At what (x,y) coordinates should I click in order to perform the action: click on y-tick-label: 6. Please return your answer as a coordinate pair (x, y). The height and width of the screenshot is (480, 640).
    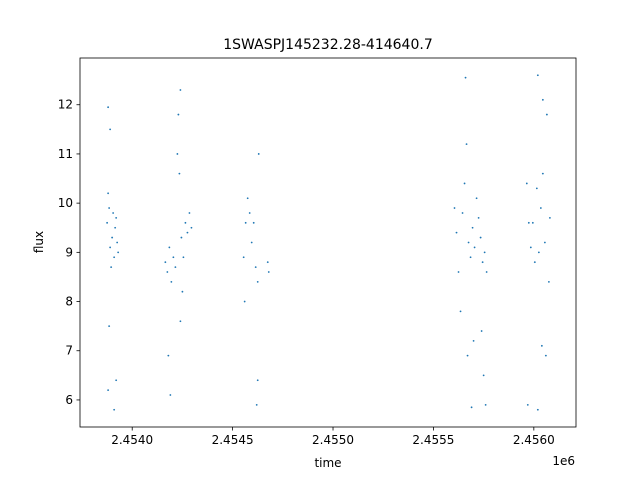
    Looking at the image, I should click on (69, 400).